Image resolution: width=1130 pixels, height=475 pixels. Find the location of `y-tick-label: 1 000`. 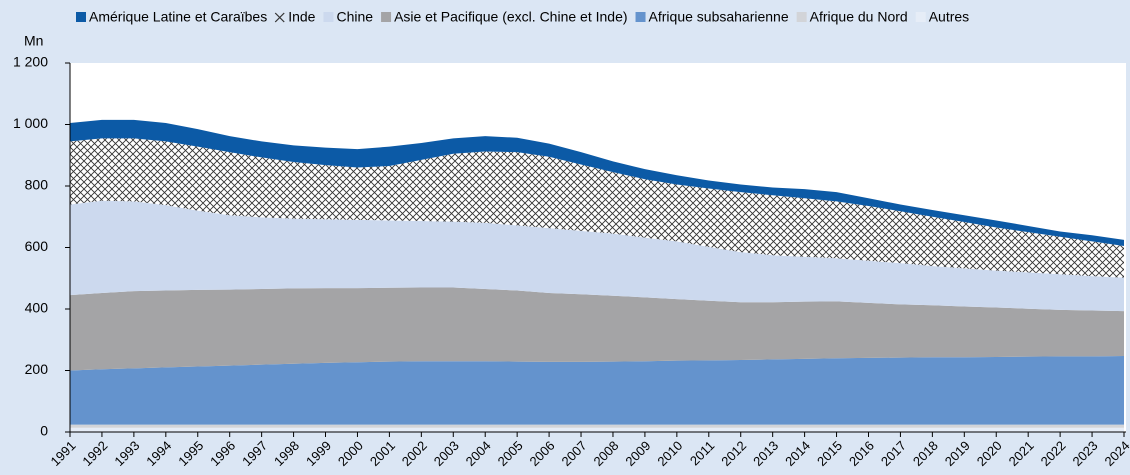

y-tick-label: 1 000 is located at coordinates (30, 123).